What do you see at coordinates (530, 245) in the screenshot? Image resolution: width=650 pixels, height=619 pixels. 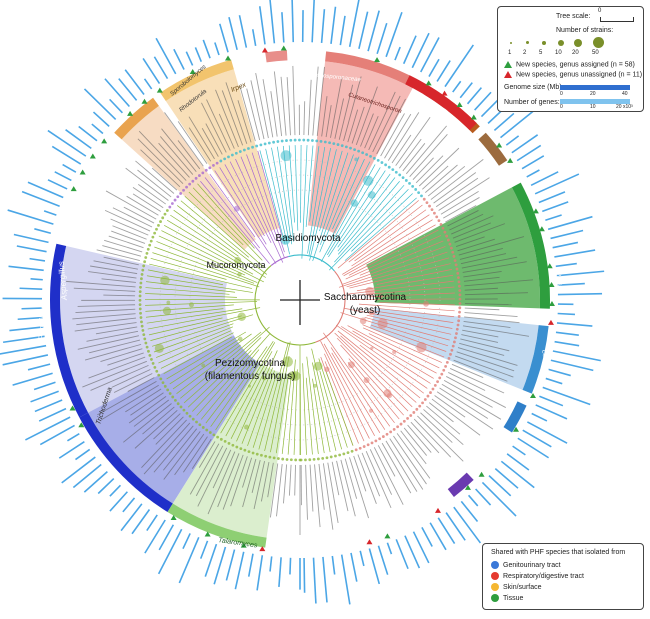 I see `band-pichia` at bounding box center [530, 245].